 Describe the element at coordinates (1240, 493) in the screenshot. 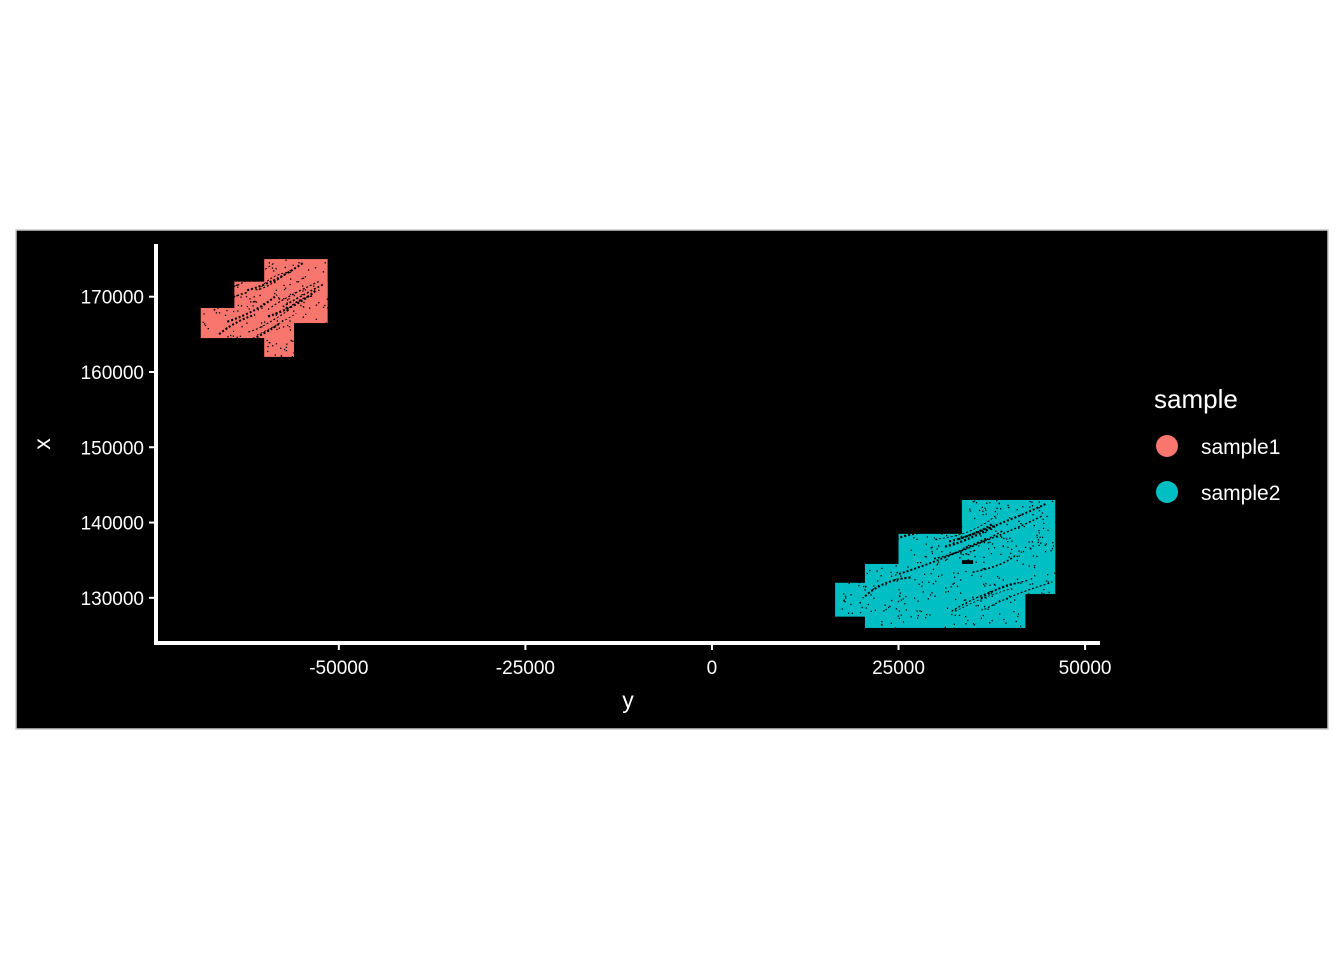

I see `legend-label-sample2: sample2` at that location.